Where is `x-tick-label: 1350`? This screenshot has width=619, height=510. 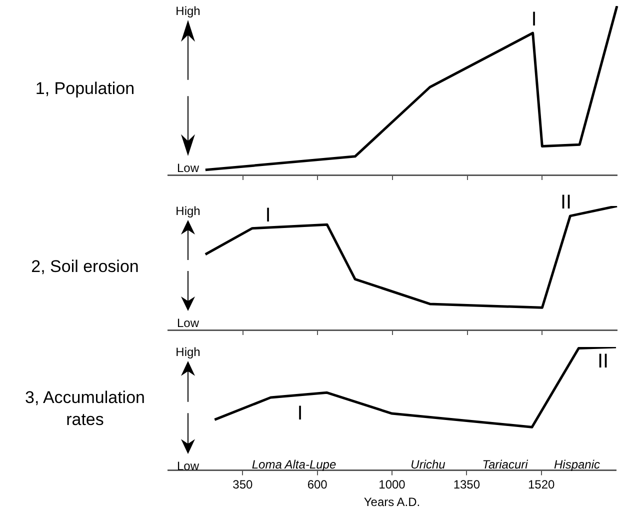 x-tick-label: 1350 is located at coordinates (466, 485).